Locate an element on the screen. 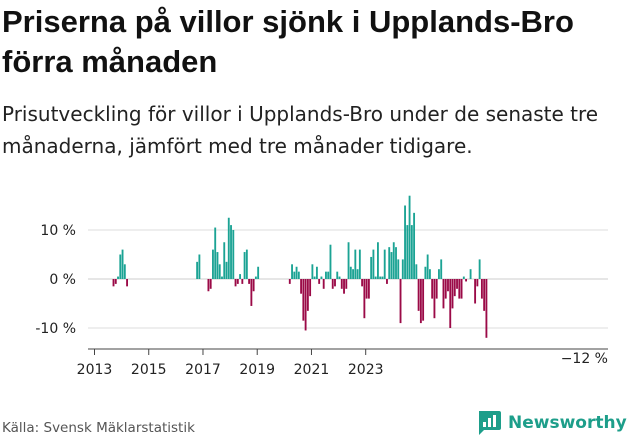 The image size is (631, 439). source-note: Källa: Svensk Mäklarstatistik is located at coordinates (98, 428).